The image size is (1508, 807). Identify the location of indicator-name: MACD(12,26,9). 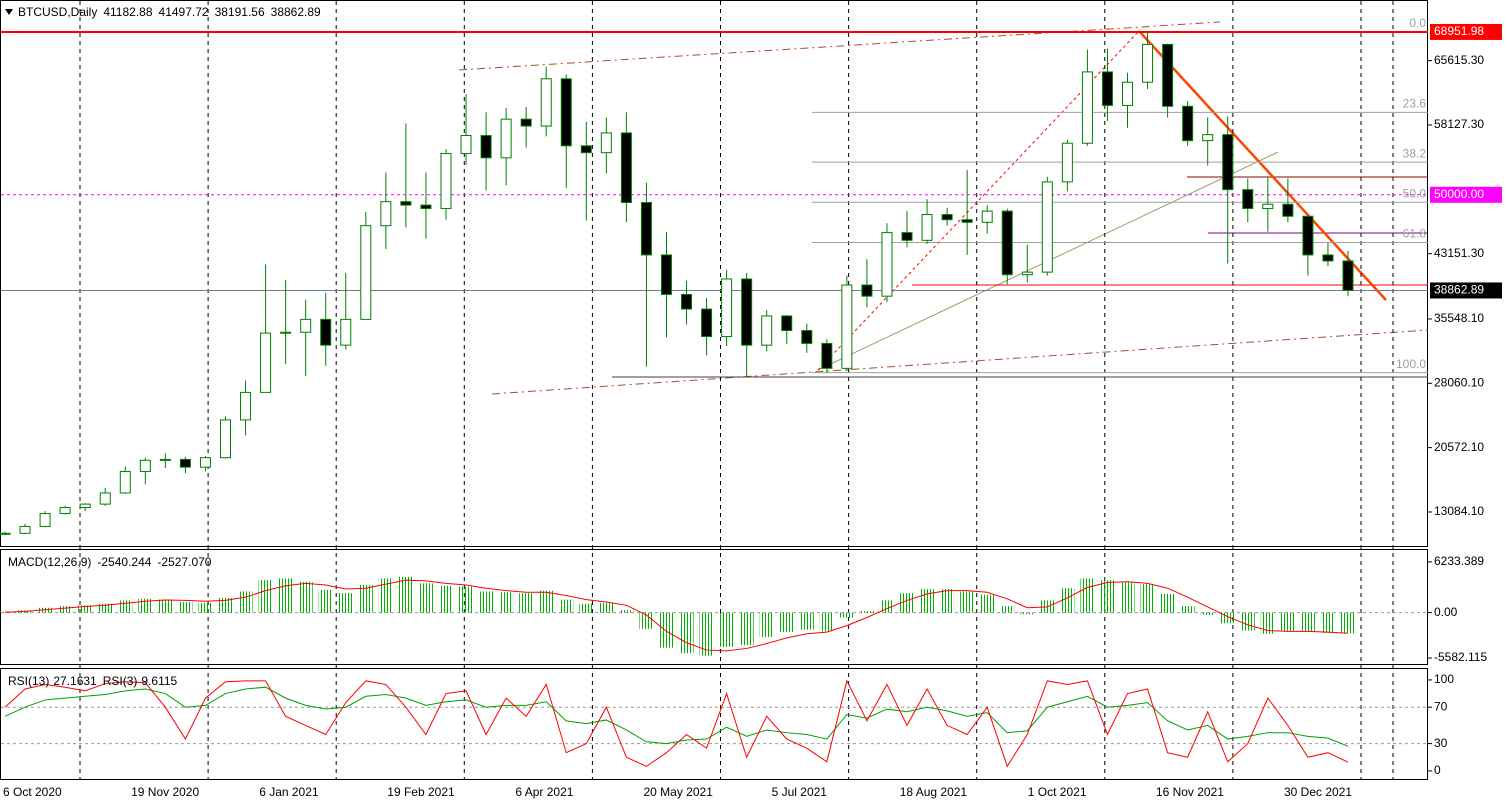
(49, 562).